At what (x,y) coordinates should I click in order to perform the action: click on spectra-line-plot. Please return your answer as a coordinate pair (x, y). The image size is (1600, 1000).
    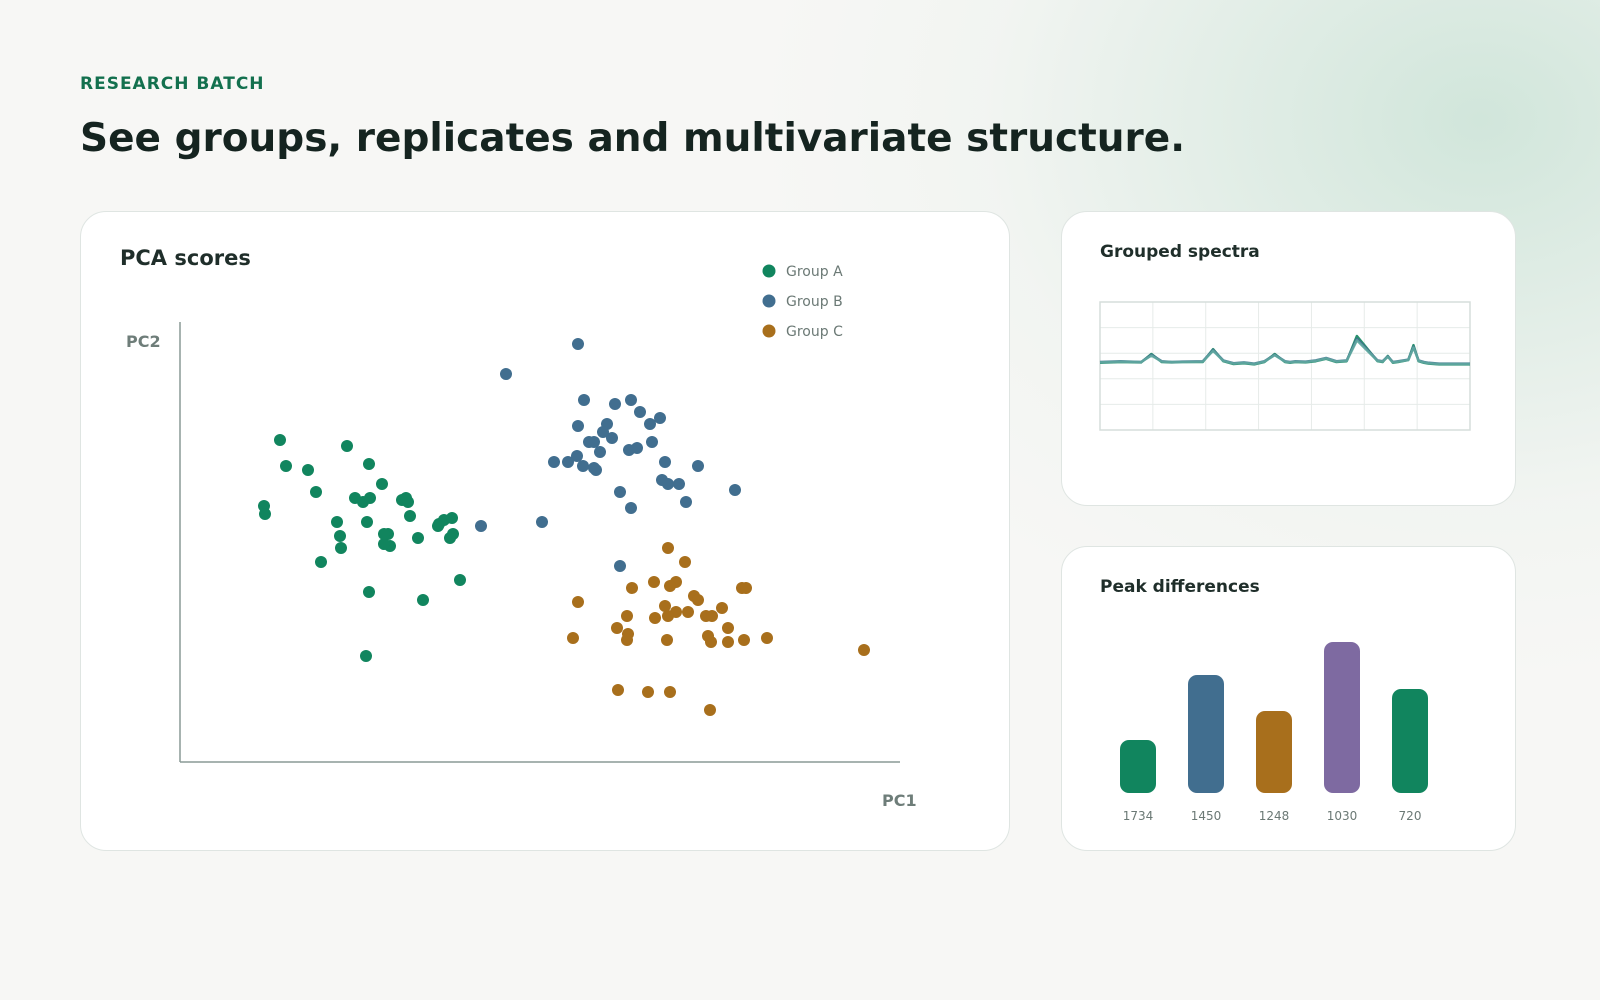
    Looking at the image, I should click on (1285, 366).